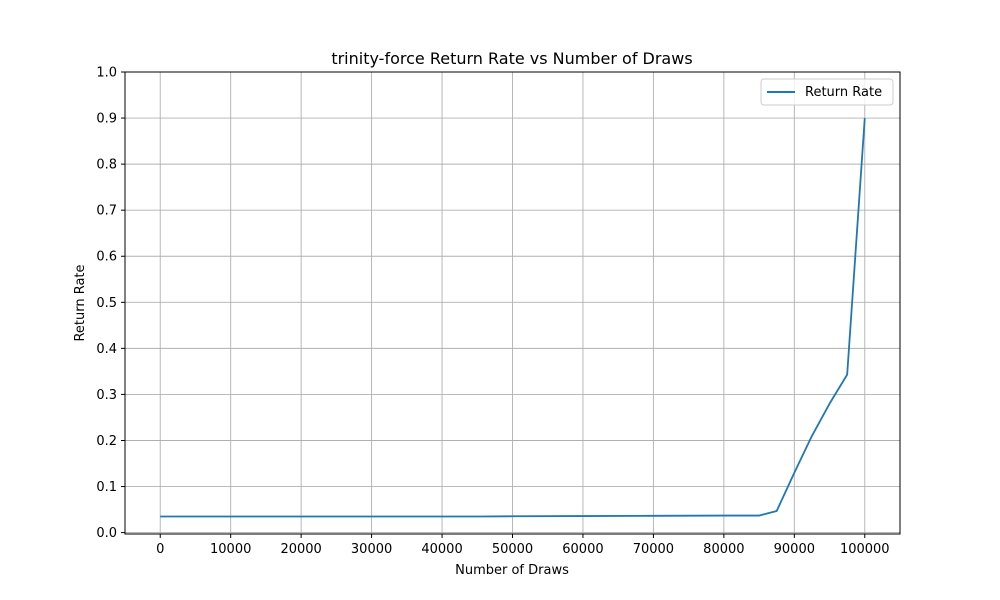 Image resolution: width=1000 pixels, height=600 pixels. I want to click on x-tick-label: 10000, so click(230, 549).